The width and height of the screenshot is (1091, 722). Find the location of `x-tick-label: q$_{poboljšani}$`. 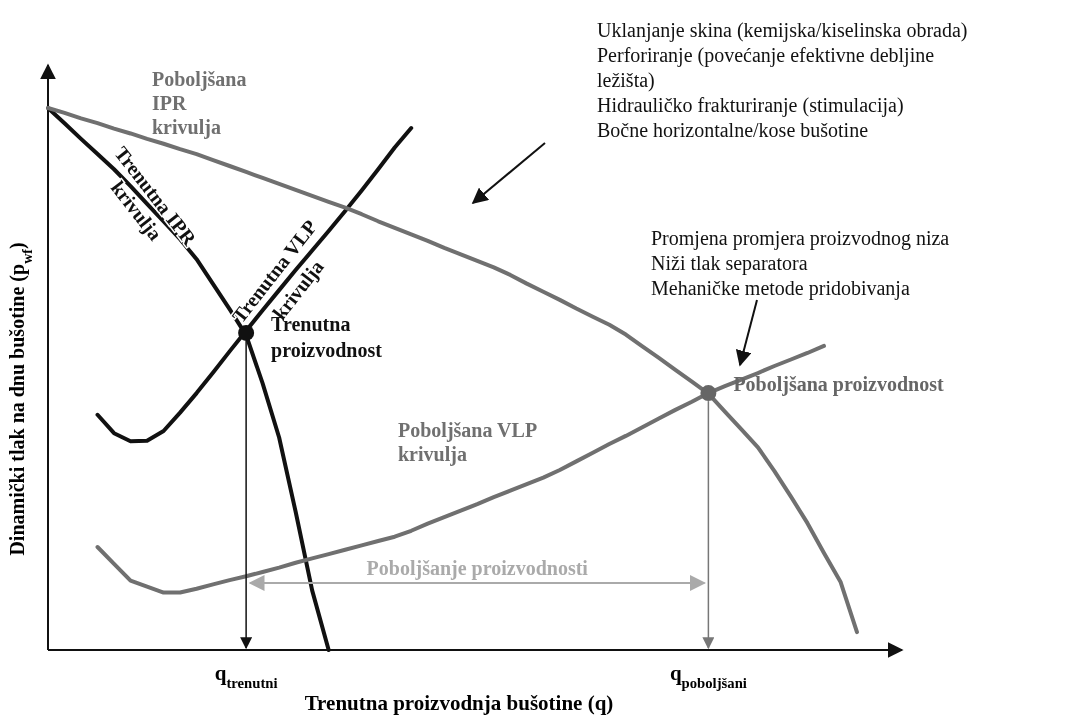

x-tick-label: q$_{poboljšani}$ is located at coordinates (708, 676).